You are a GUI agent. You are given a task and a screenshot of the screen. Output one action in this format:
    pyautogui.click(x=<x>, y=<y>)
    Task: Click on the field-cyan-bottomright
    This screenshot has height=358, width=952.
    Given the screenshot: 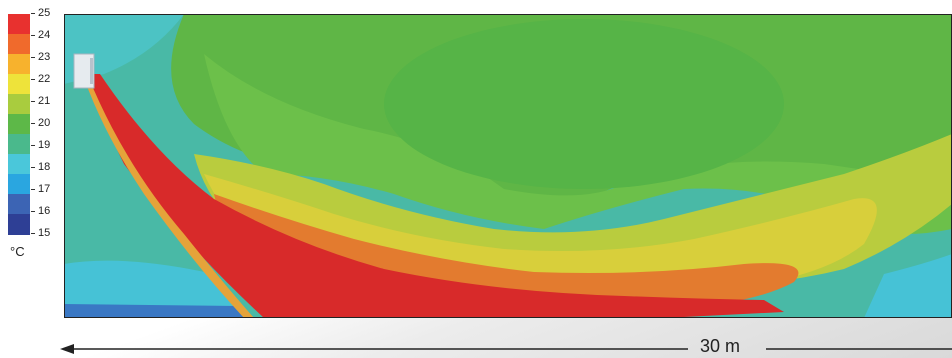 What is the action you would take?
    pyautogui.click(x=908, y=286)
    